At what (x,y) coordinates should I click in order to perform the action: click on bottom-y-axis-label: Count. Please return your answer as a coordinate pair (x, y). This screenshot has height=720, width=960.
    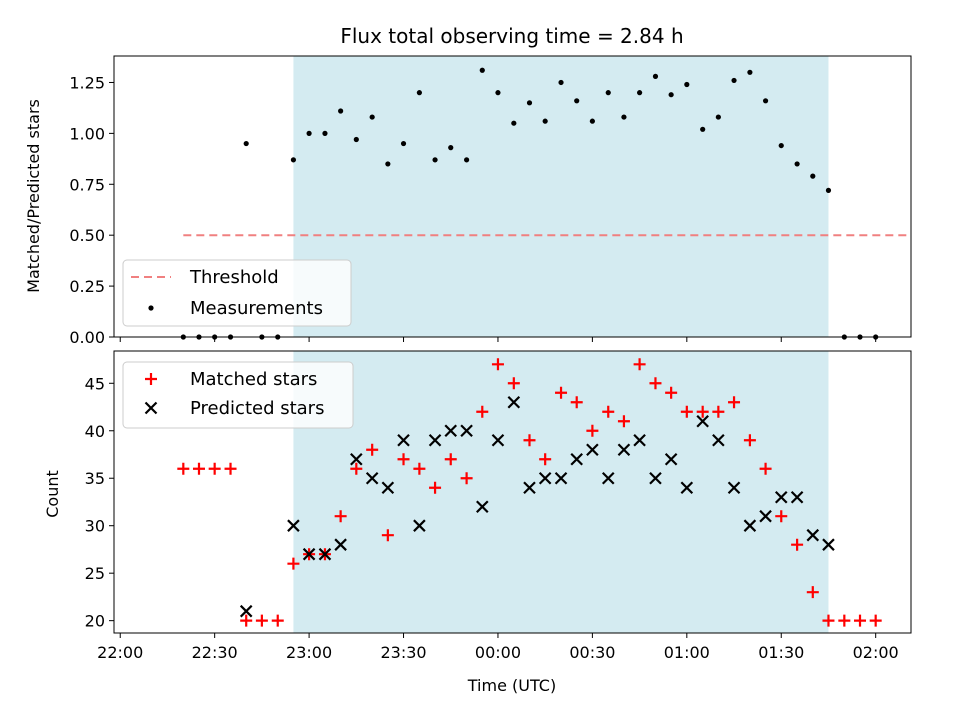
    Looking at the image, I should click on (52, 494).